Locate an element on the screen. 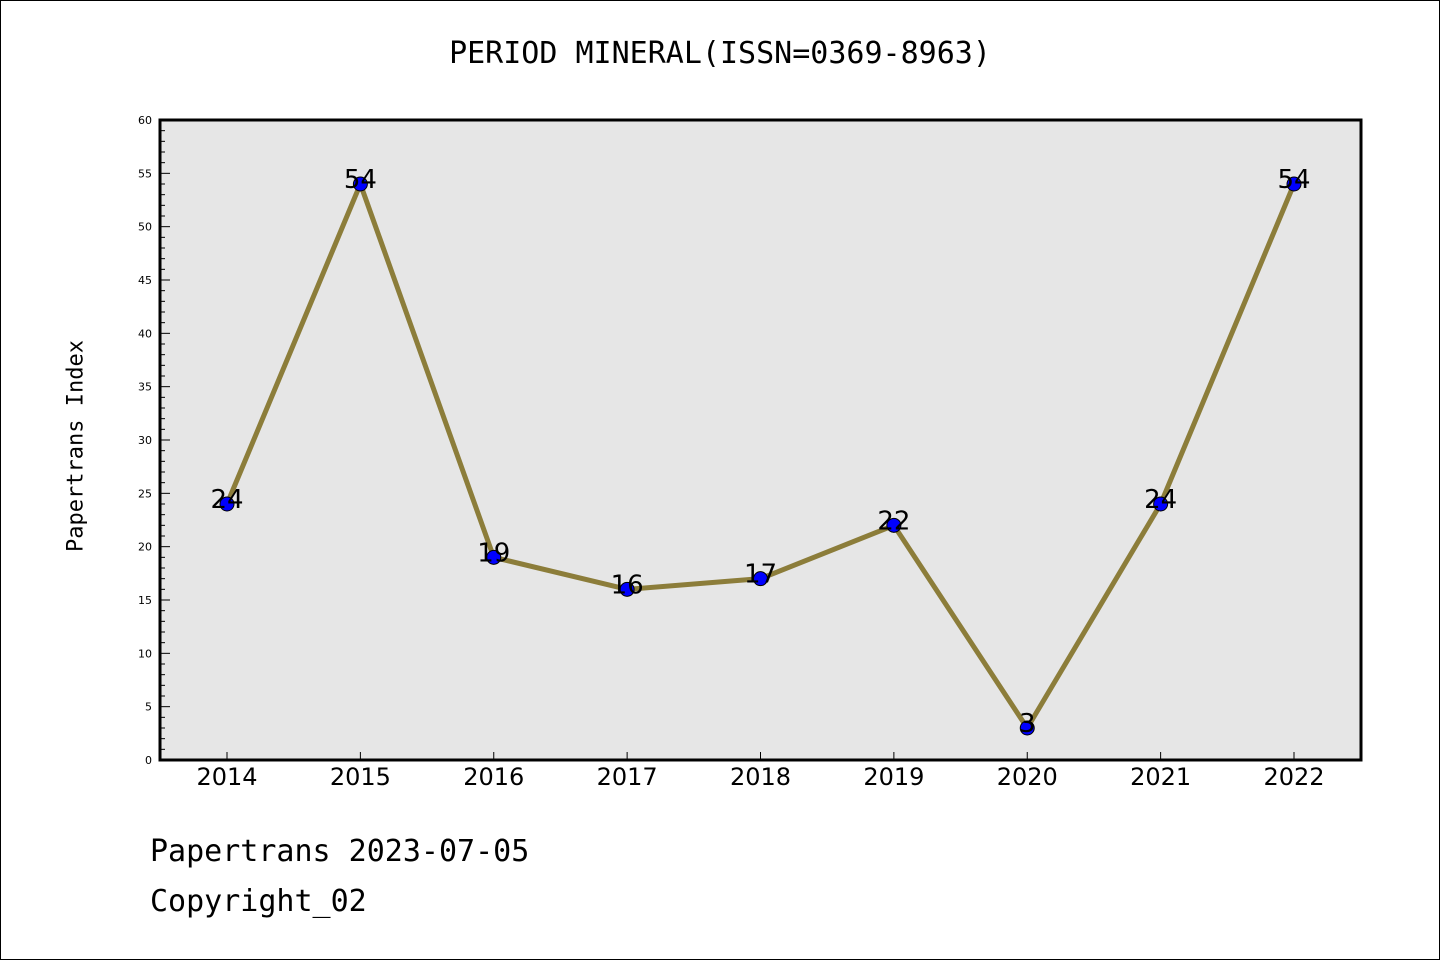  x-tick-label: 2016 is located at coordinates (493, 777).